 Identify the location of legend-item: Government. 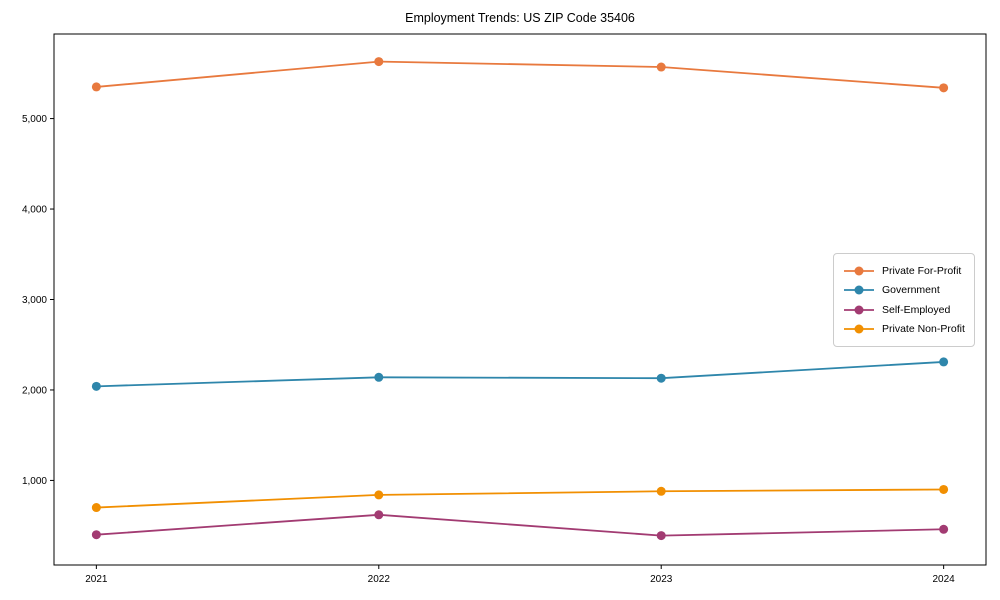
(904, 291).